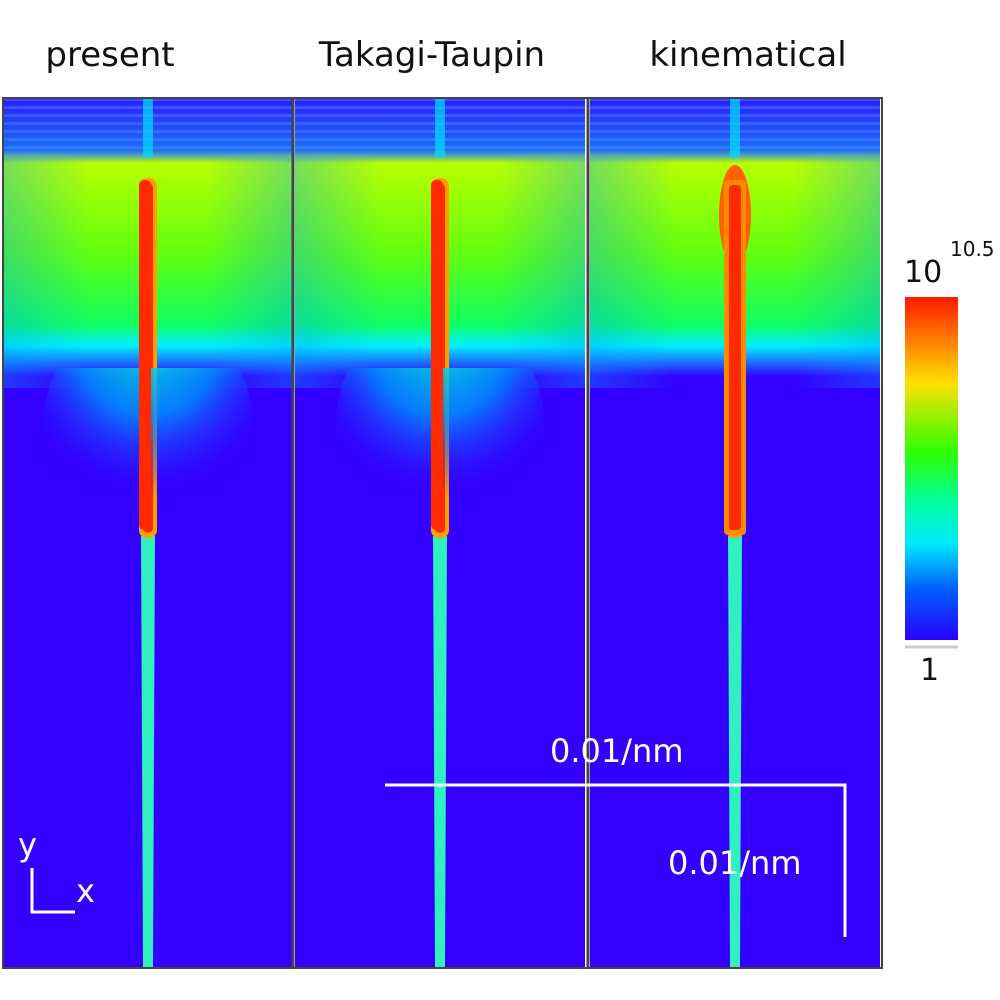 This screenshot has width=1000, height=1000. I want to click on colorbar-max-exponent: 10.5, so click(972, 249).